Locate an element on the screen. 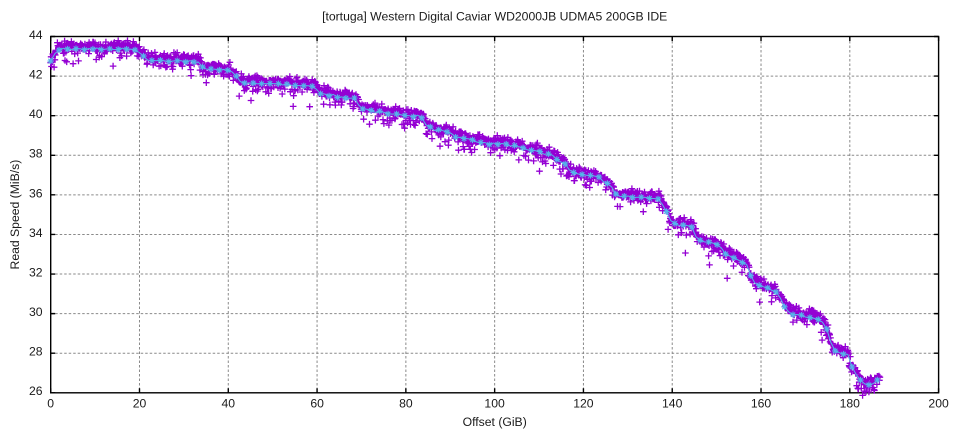 Image resolution: width=960 pixels, height=437 pixels. svg-text: 80 is located at coordinates (406, 404).